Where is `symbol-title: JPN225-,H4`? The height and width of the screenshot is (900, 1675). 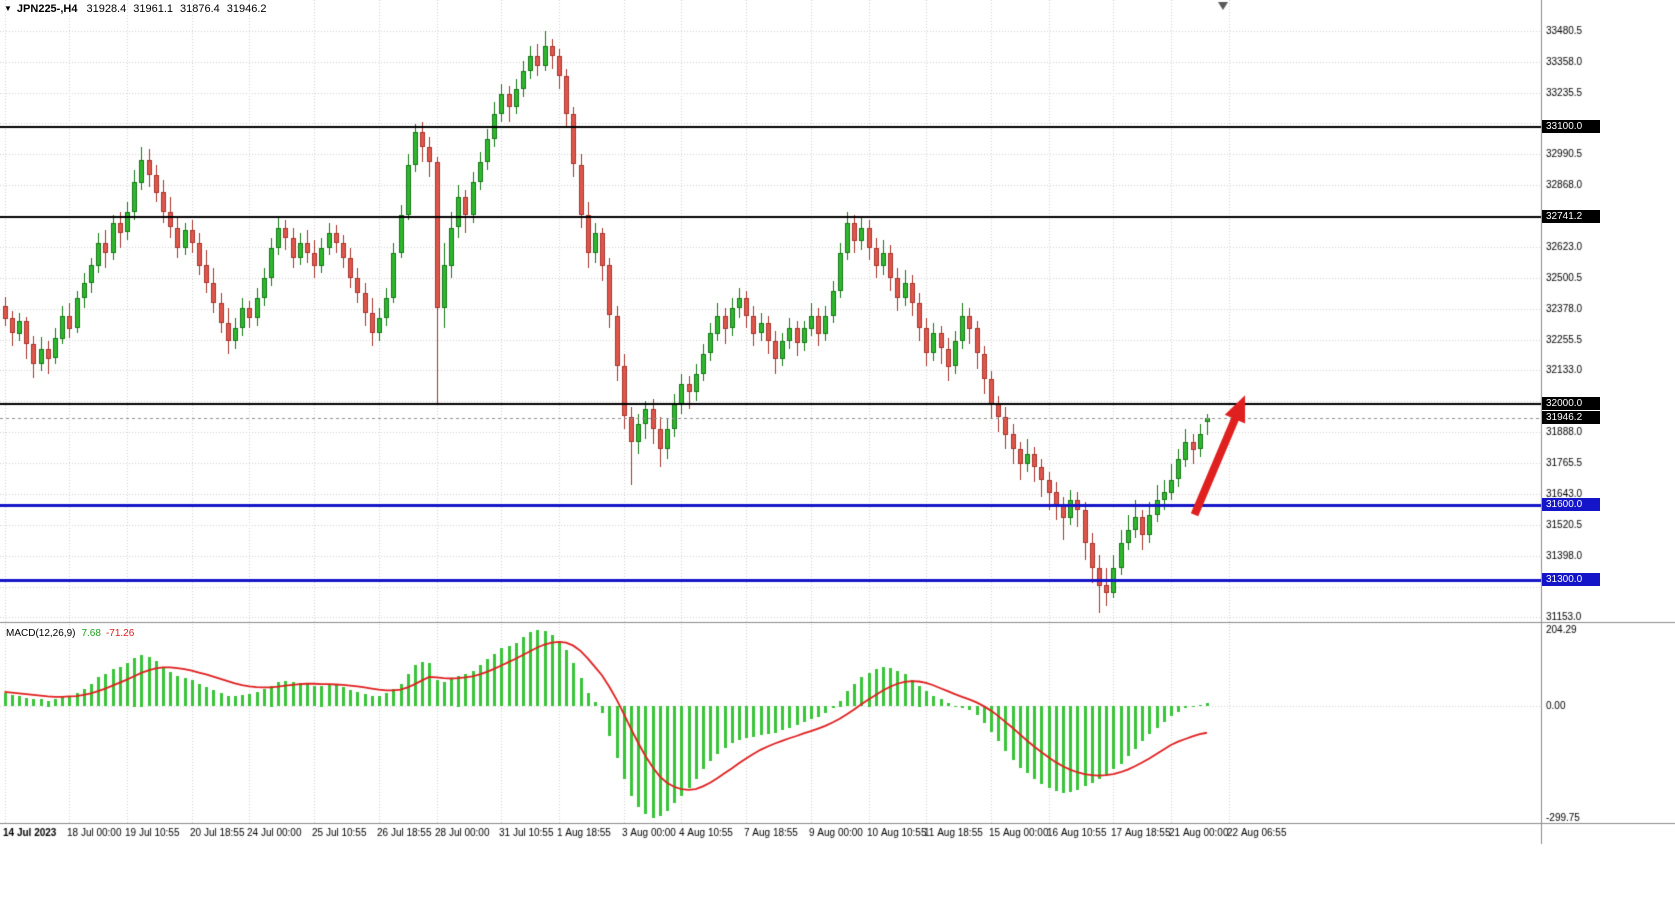 symbol-title: JPN225-,H4 is located at coordinates (47, 9).